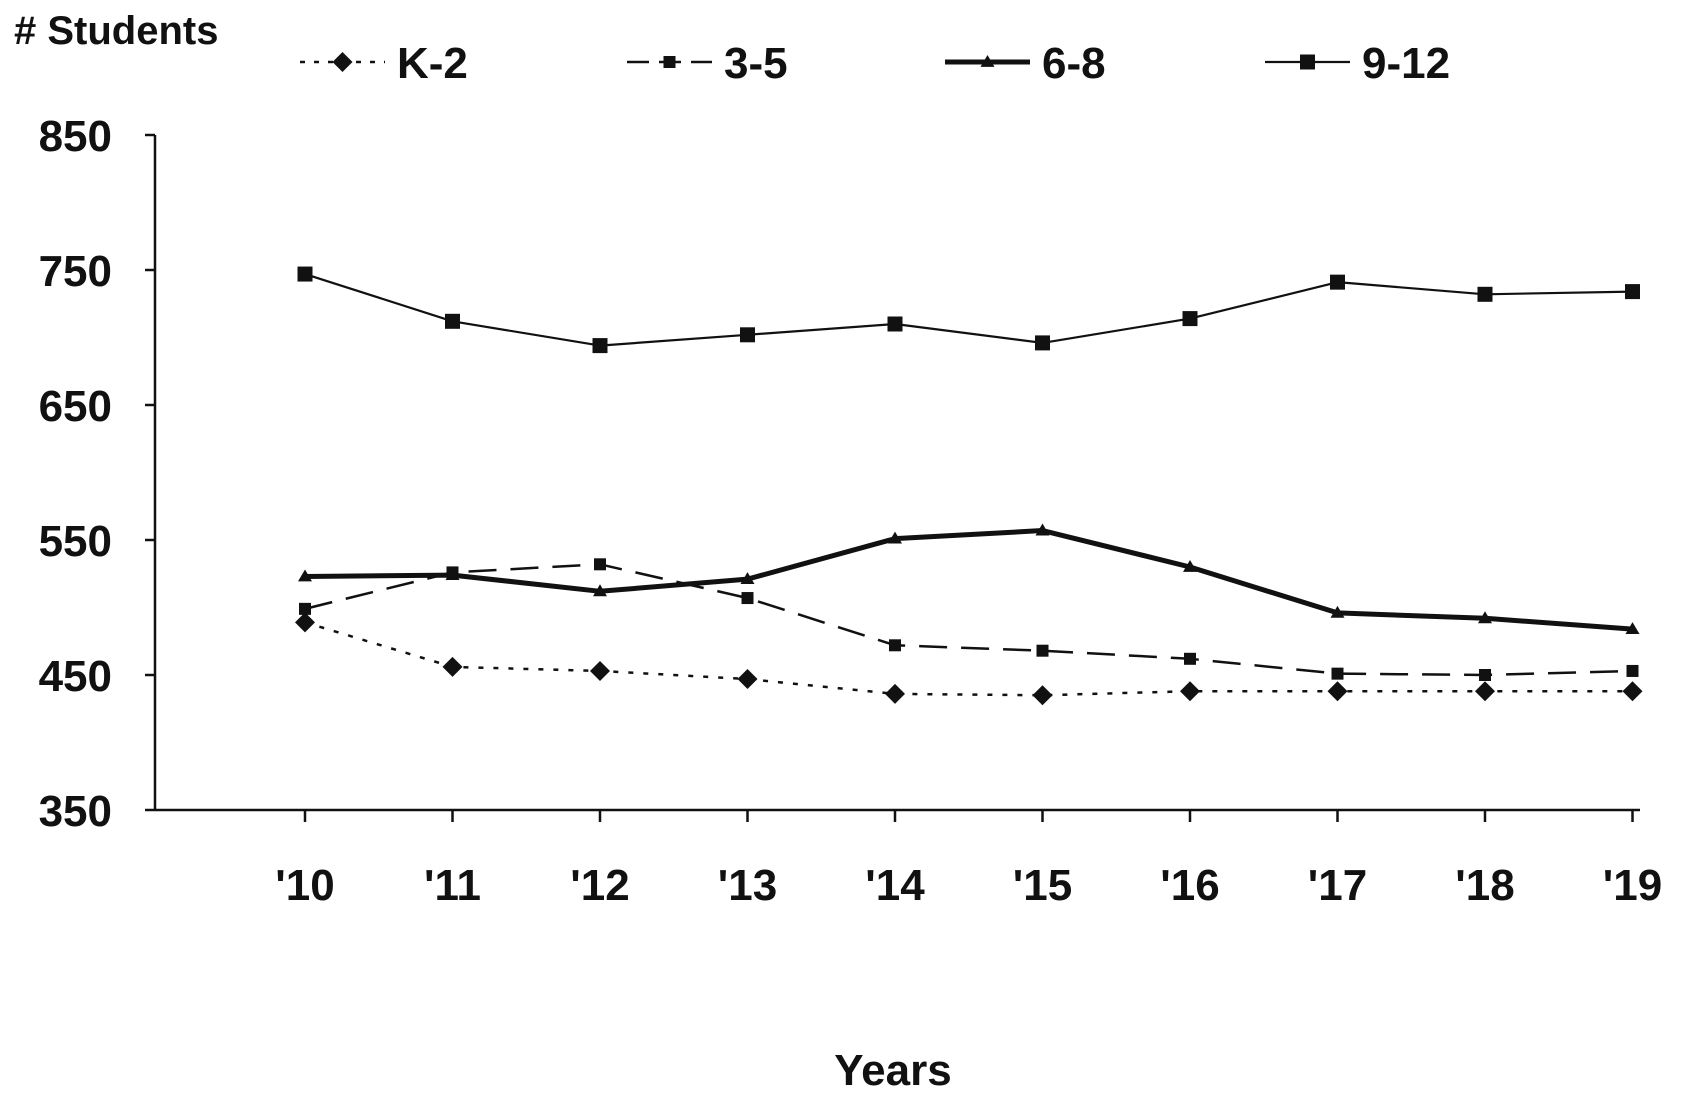  Describe the element at coordinates (968, 860) in the screenshot. I see `x-ticks: '10 '11 '12 '13 '14 '15 '16 '17 '18 '19` at that location.